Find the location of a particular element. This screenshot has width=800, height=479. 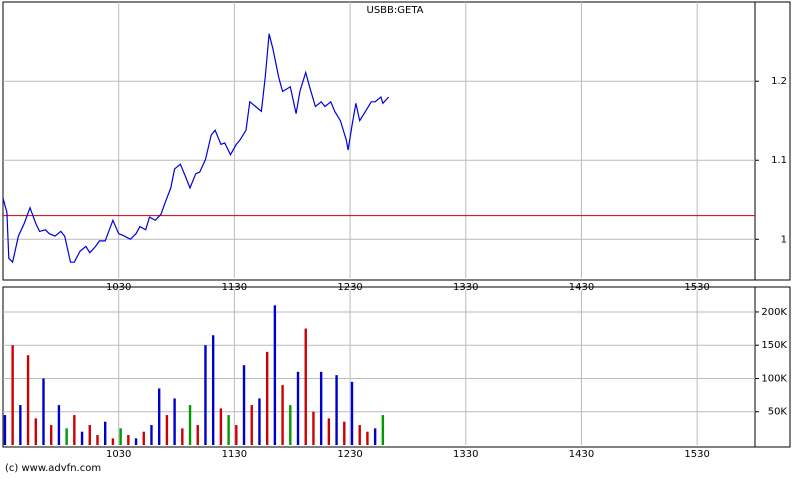

chart-title: USBB:GETA is located at coordinates (395, 10).